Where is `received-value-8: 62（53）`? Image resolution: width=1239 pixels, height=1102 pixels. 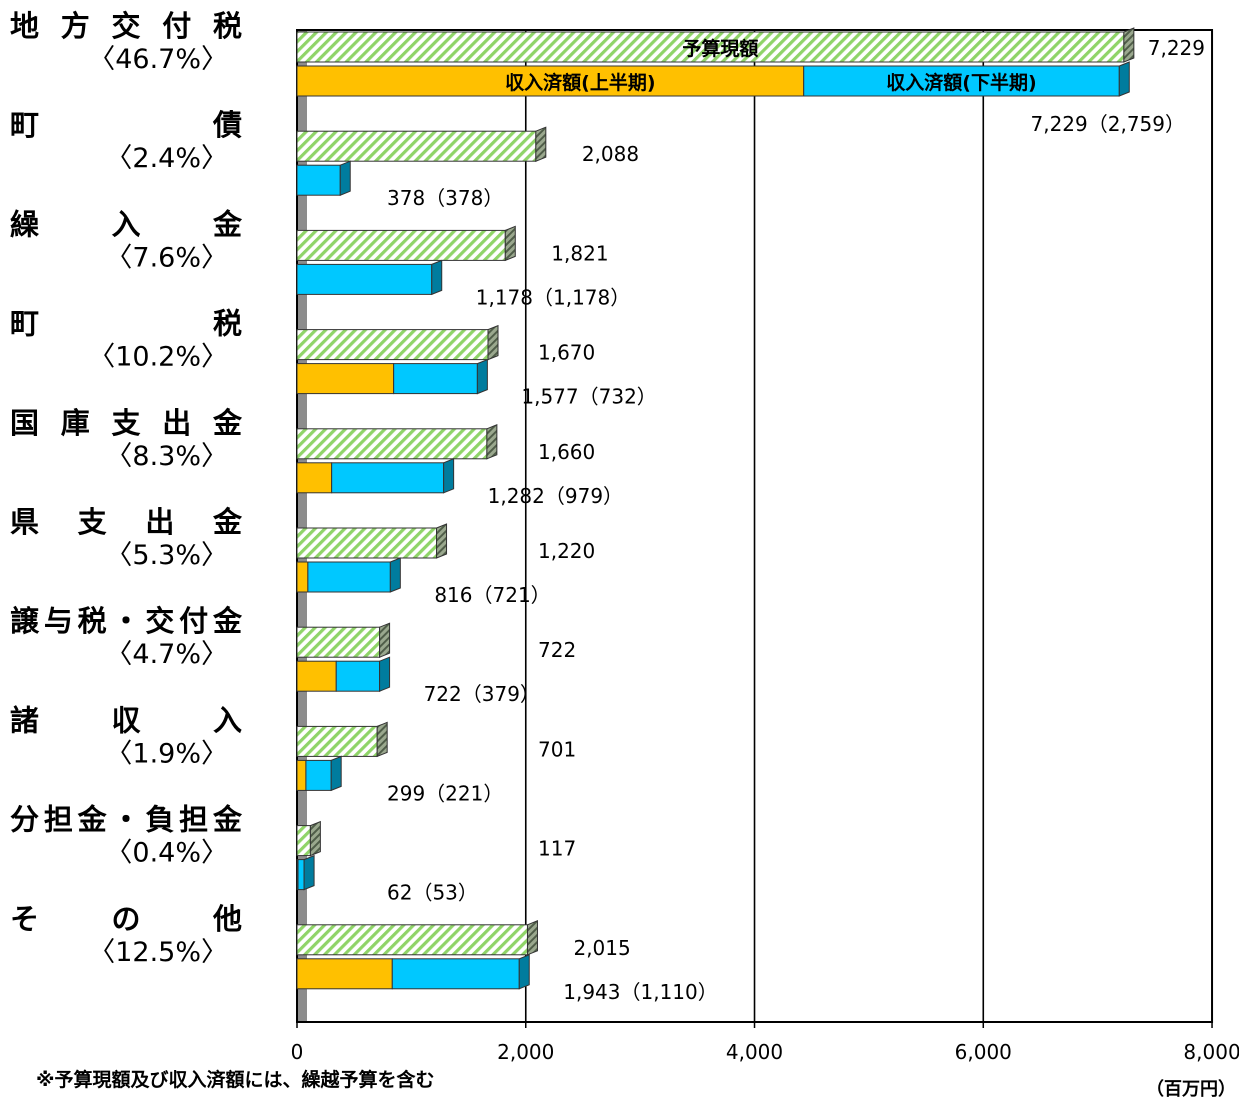 received-value-8: 62（53） is located at coordinates (432, 893).